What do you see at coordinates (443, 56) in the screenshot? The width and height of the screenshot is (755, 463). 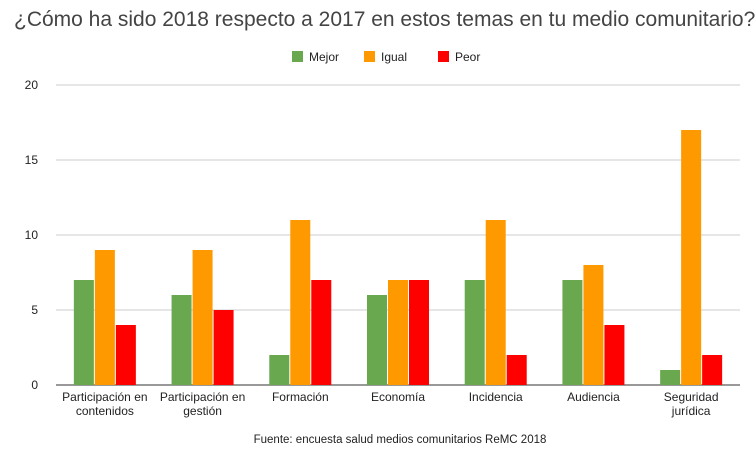 I see `legend-swatch-peor` at bounding box center [443, 56].